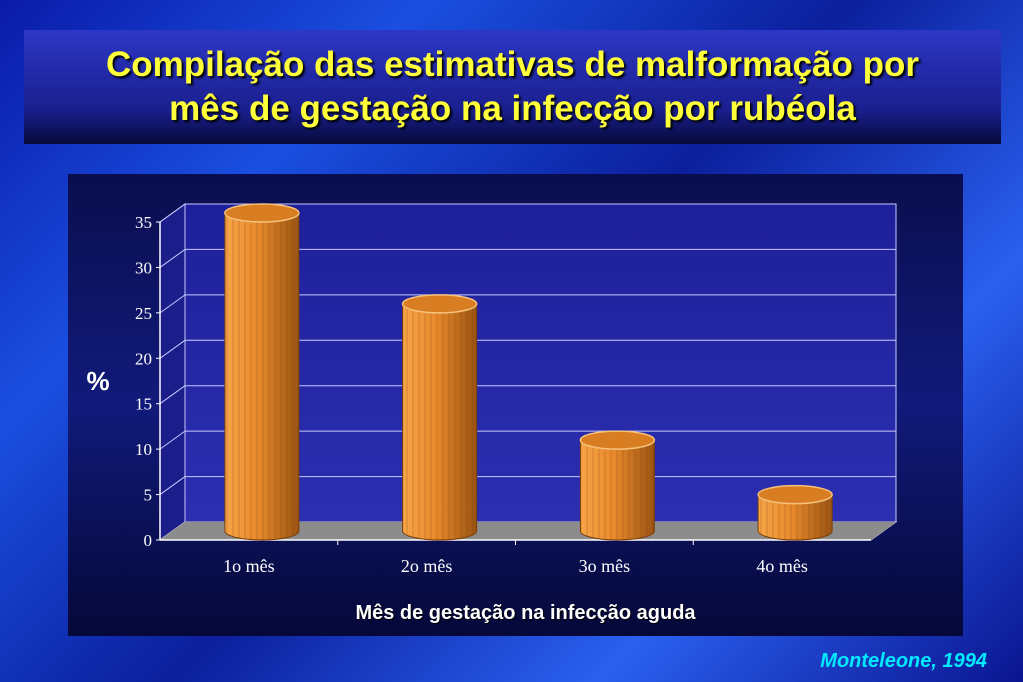 This screenshot has height=682, width=1023. What do you see at coordinates (148, 495) in the screenshot?
I see `y-tick-label: 5` at bounding box center [148, 495].